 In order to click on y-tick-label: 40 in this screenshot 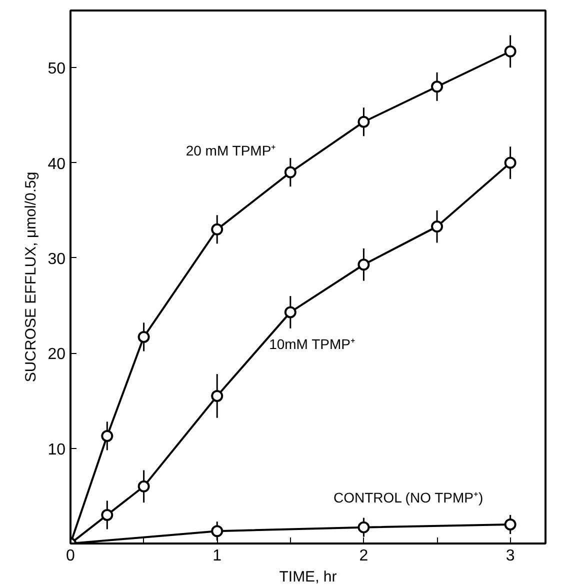, I will do `click(57, 164)`.